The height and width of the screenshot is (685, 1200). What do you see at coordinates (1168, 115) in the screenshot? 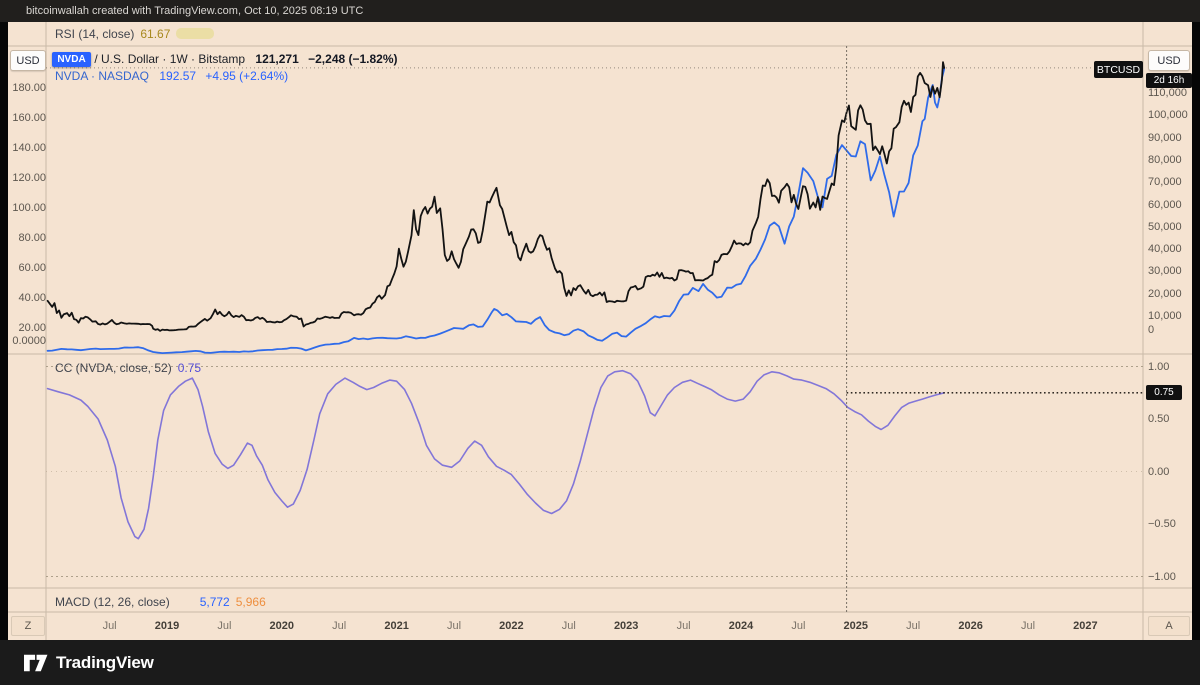
I see `right-axis-tick: 100,000` at bounding box center [1168, 115].